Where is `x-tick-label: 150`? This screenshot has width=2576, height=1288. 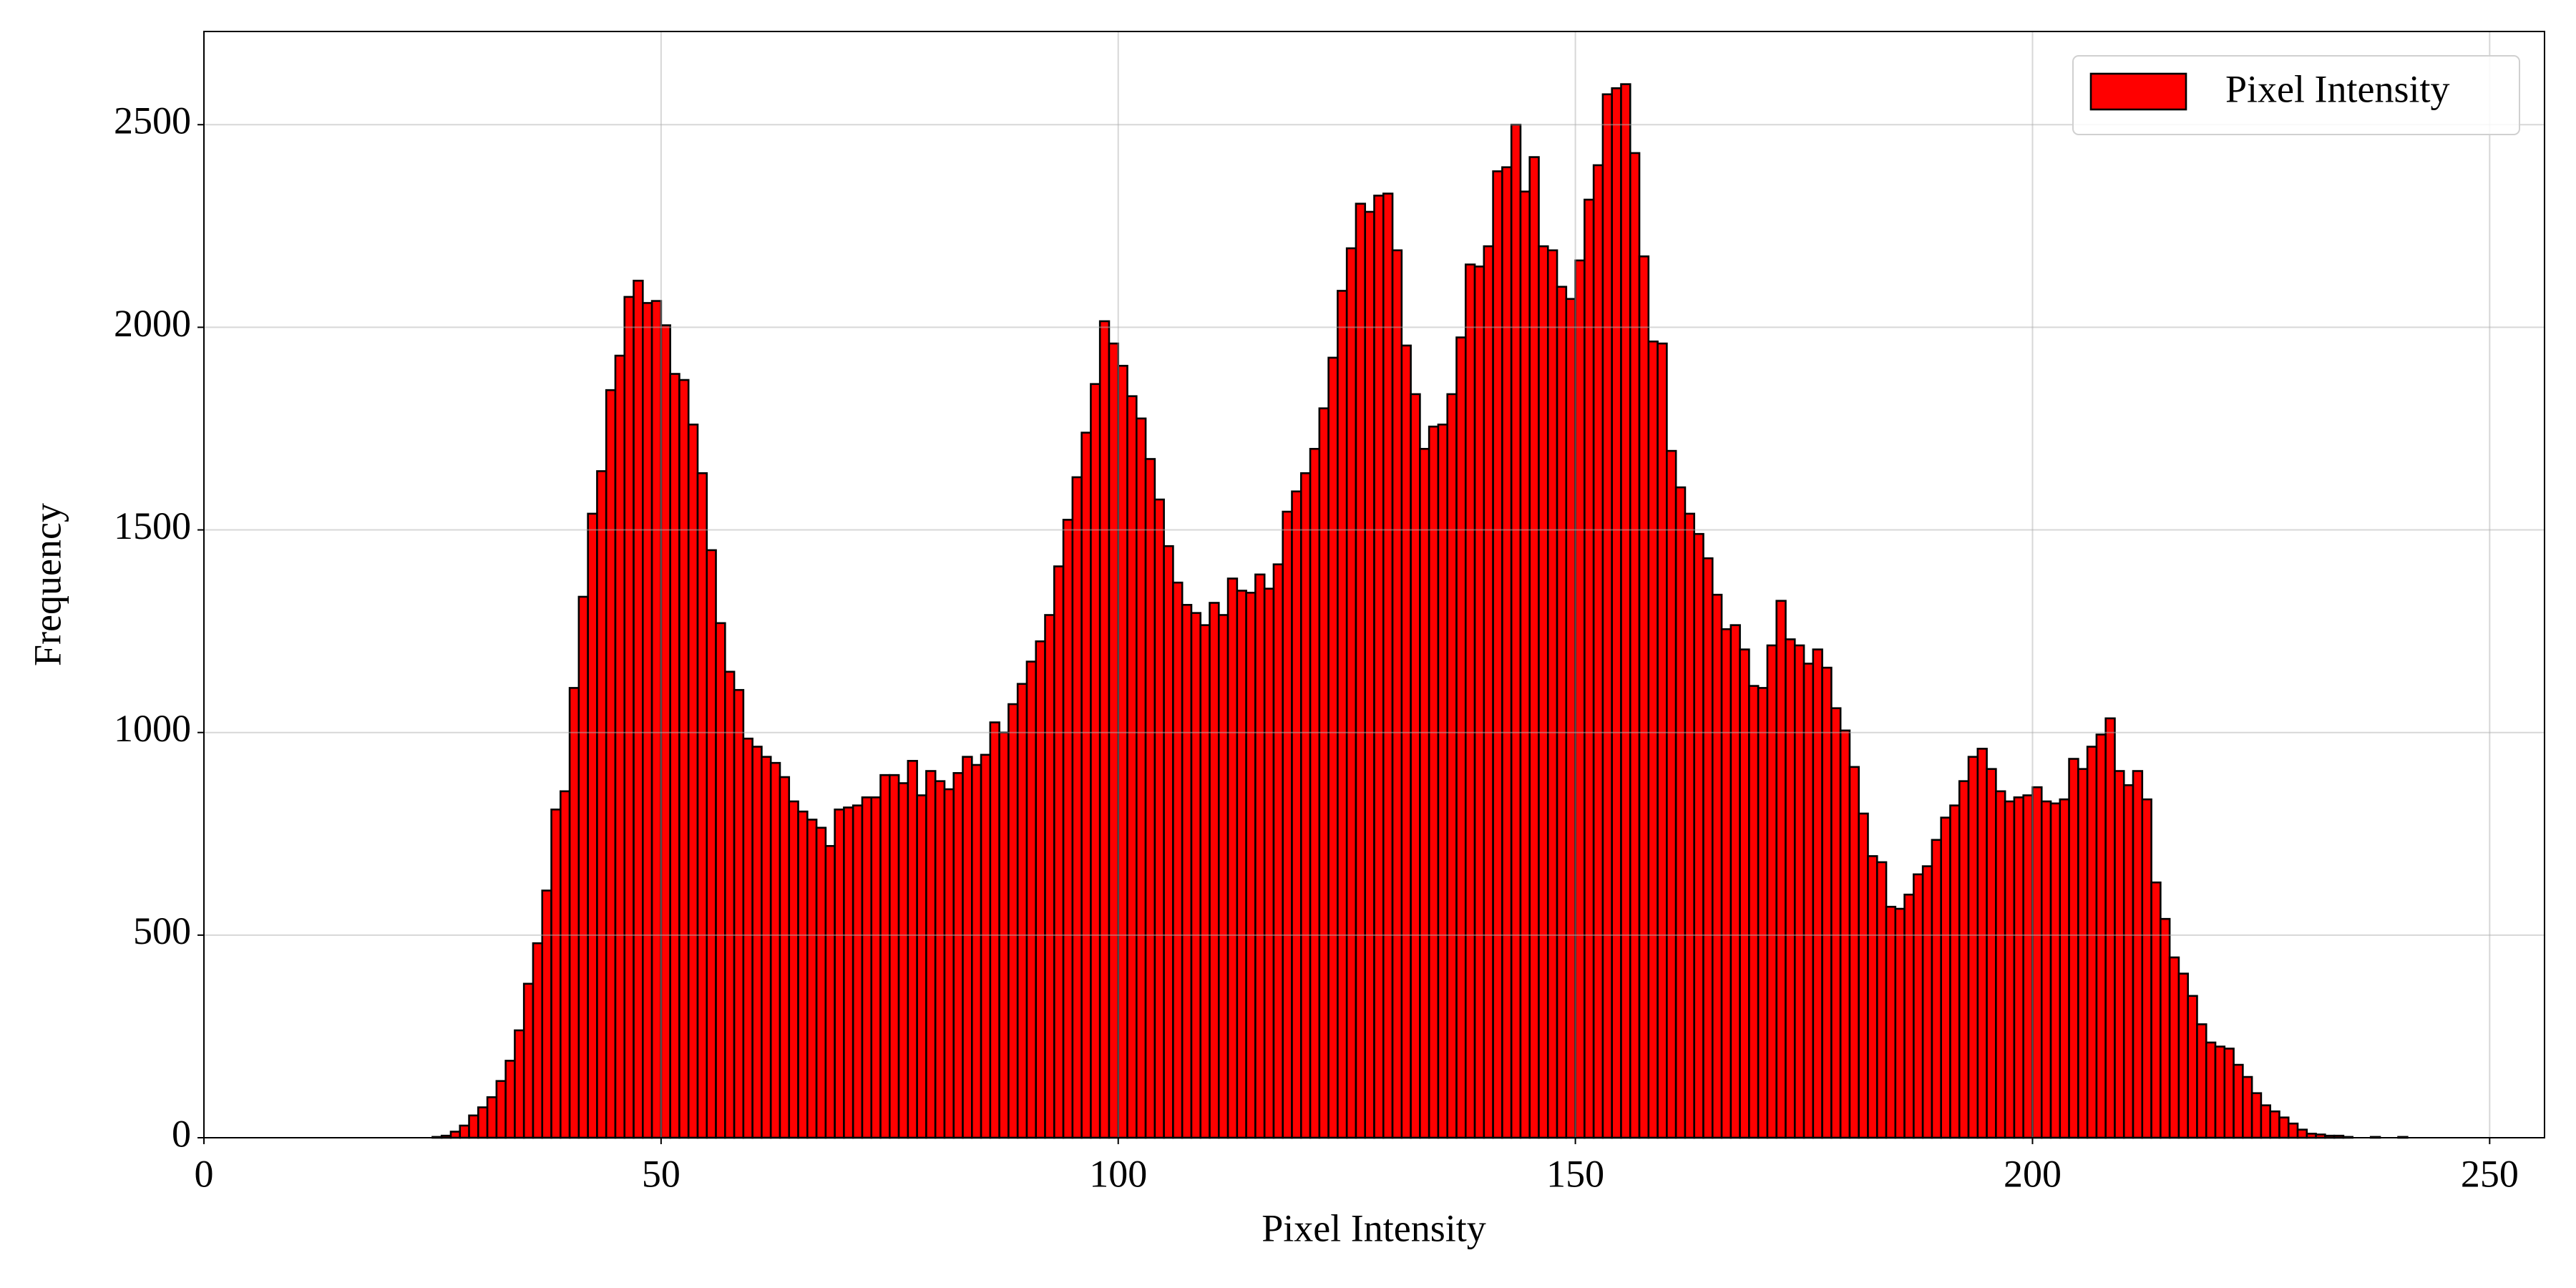
x-tick-label: 150 is located at coordinates (1575, 1173).